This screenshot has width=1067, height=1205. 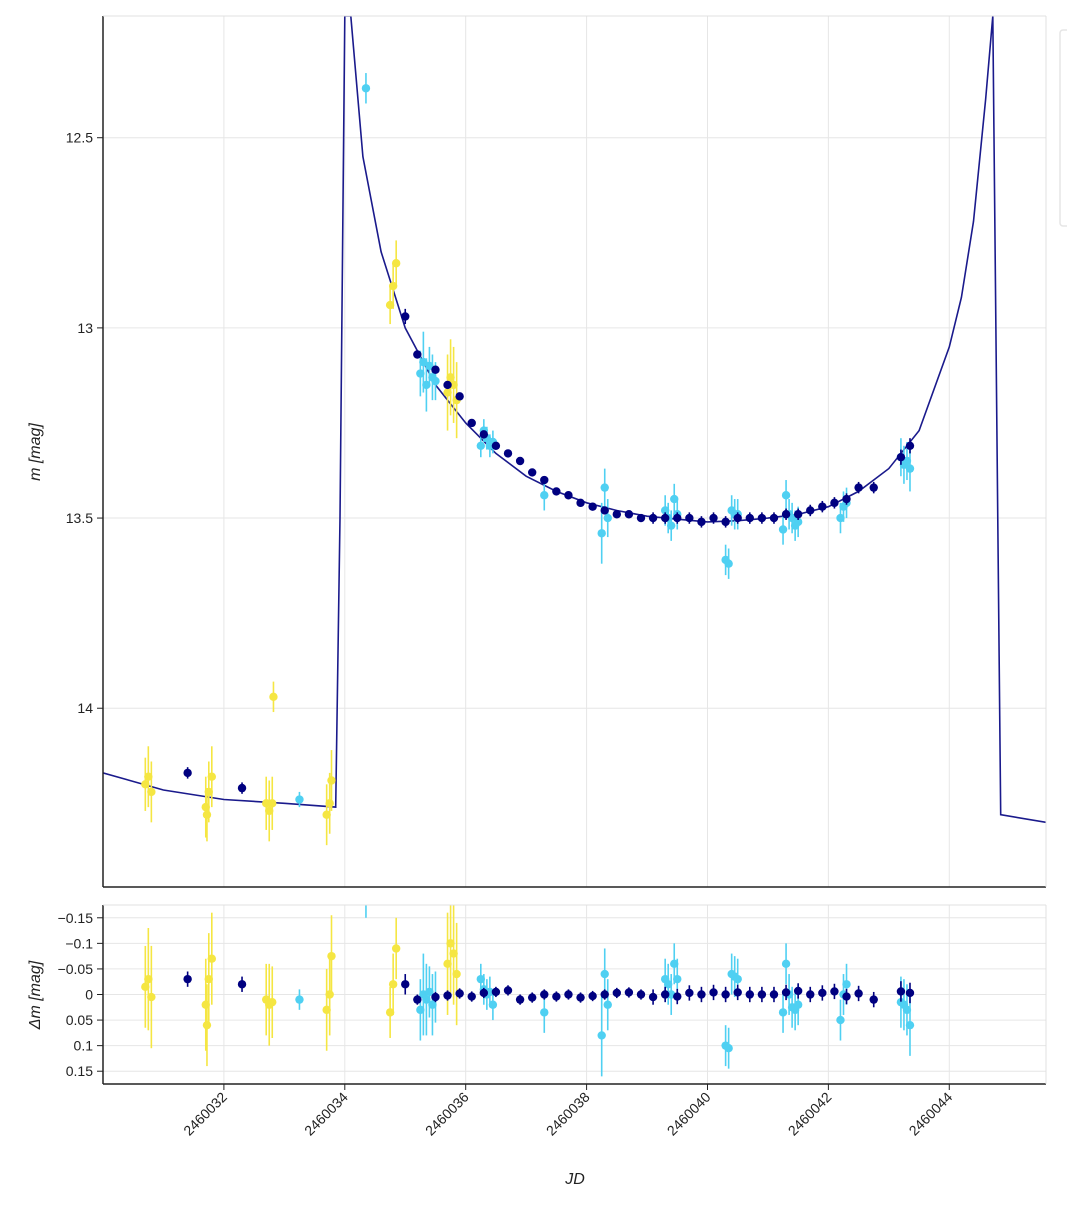 What do you see at coordinates (79, 1071) in the screenshot?
I see `y-tick-label: 0.15` at bounding box center [79, 1071].